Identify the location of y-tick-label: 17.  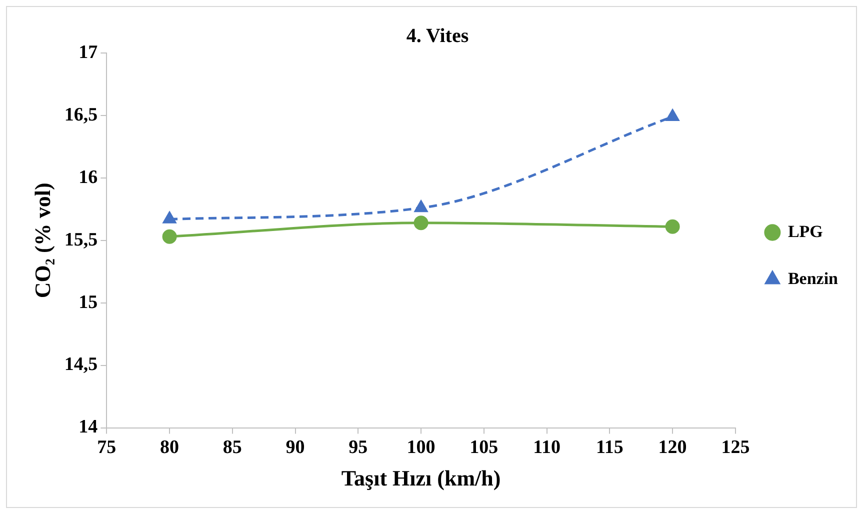
(88, 52).